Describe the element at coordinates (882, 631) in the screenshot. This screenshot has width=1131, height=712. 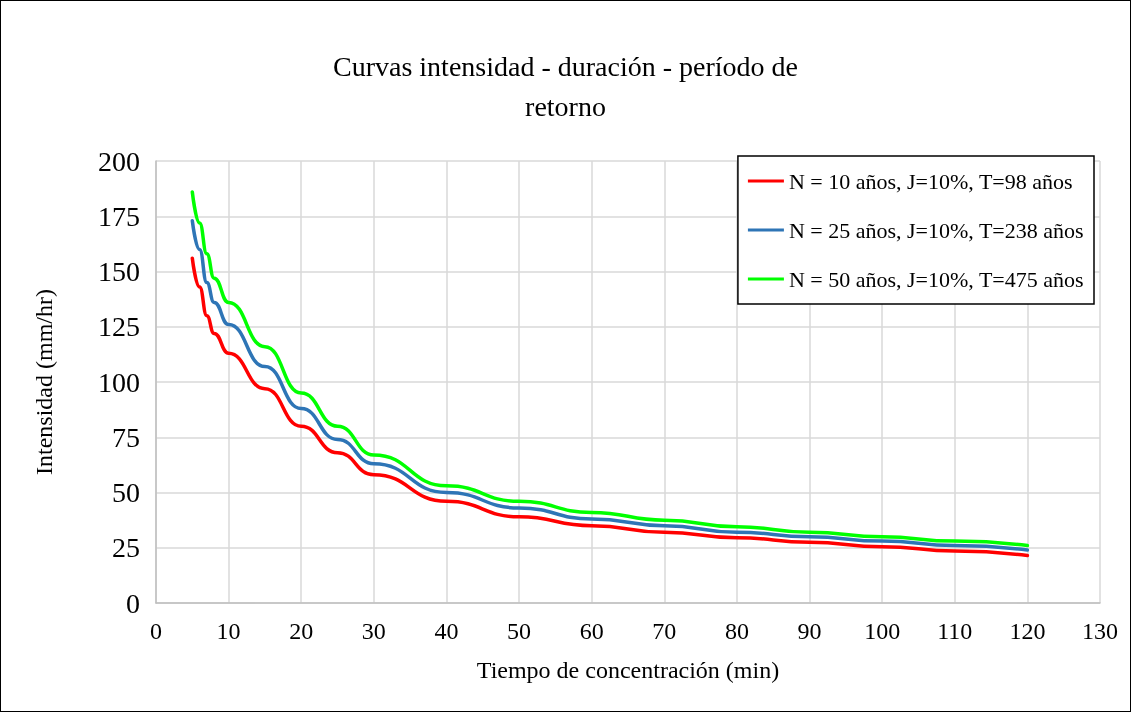
I see `x-tick-label: 100` at that location.